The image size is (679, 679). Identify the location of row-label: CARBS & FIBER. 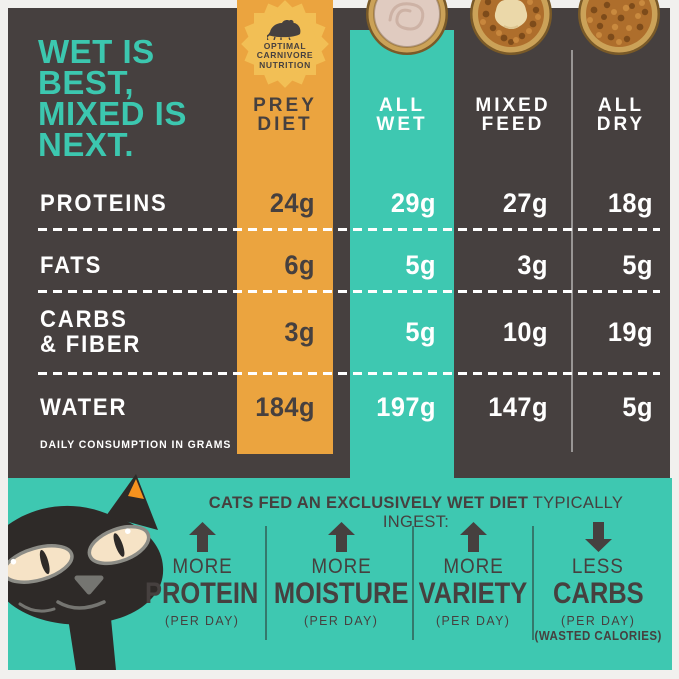
(91, 332).